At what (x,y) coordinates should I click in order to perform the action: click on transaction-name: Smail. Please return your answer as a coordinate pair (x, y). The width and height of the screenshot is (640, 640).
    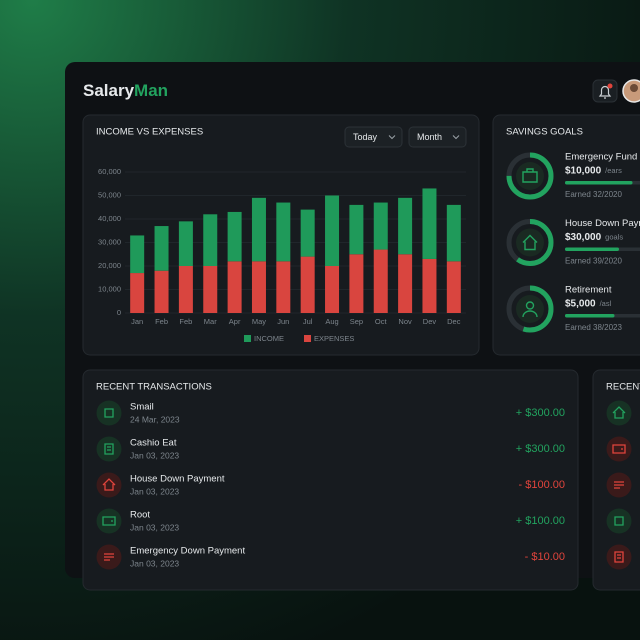
    Looking at the image, I should click on (142, 407).